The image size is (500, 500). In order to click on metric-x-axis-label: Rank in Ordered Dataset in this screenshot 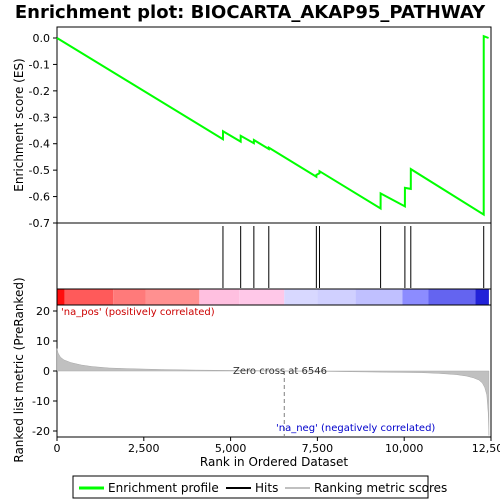, I will do `click(274, 462)`.